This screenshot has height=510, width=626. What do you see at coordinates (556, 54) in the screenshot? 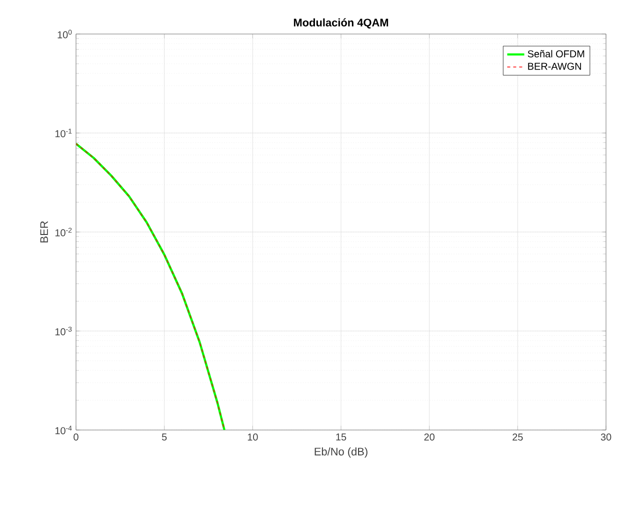
I see `legend-label: Señal OFDM` at bounding box center [556, 54].